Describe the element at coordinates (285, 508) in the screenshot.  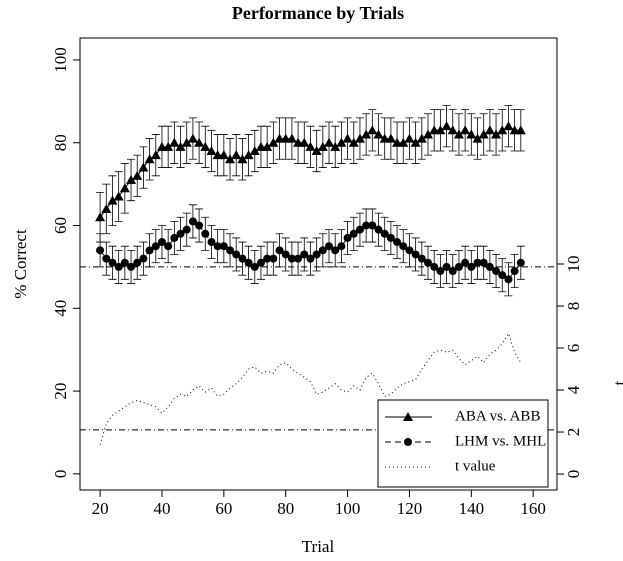
I see `x-tick-label: 80` at that location.